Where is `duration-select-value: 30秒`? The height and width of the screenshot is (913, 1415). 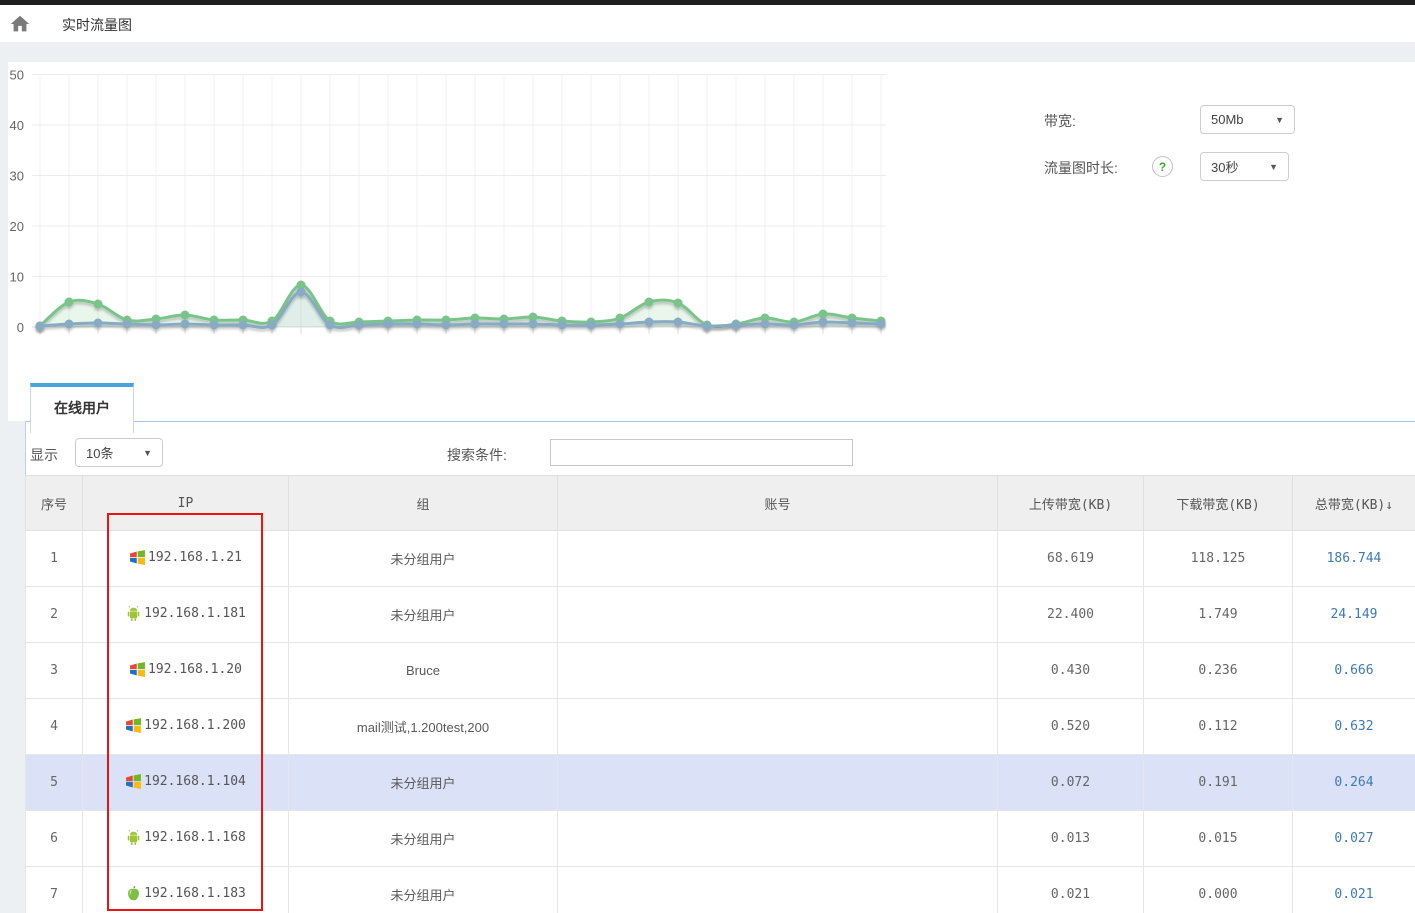 duration-select-value: 30秒 is located at coordinates (1225, 167).